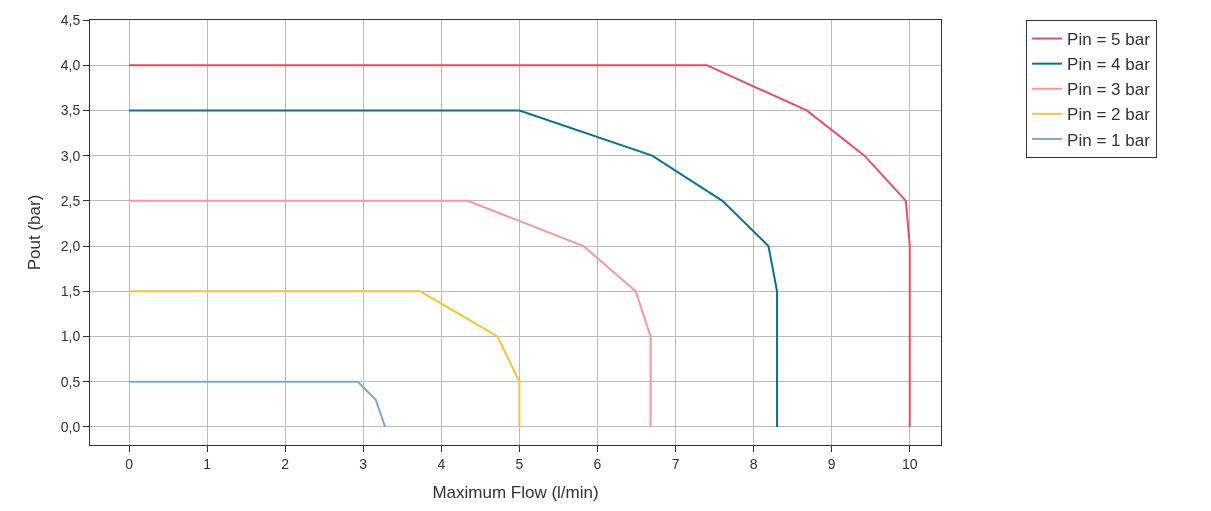 The height and width of the screenshot is (511, 1211). What do you see at coordinates (70, 200) in the screenshot?
I see `y-tick-label: 2,5` at bounding box center [70, 200].